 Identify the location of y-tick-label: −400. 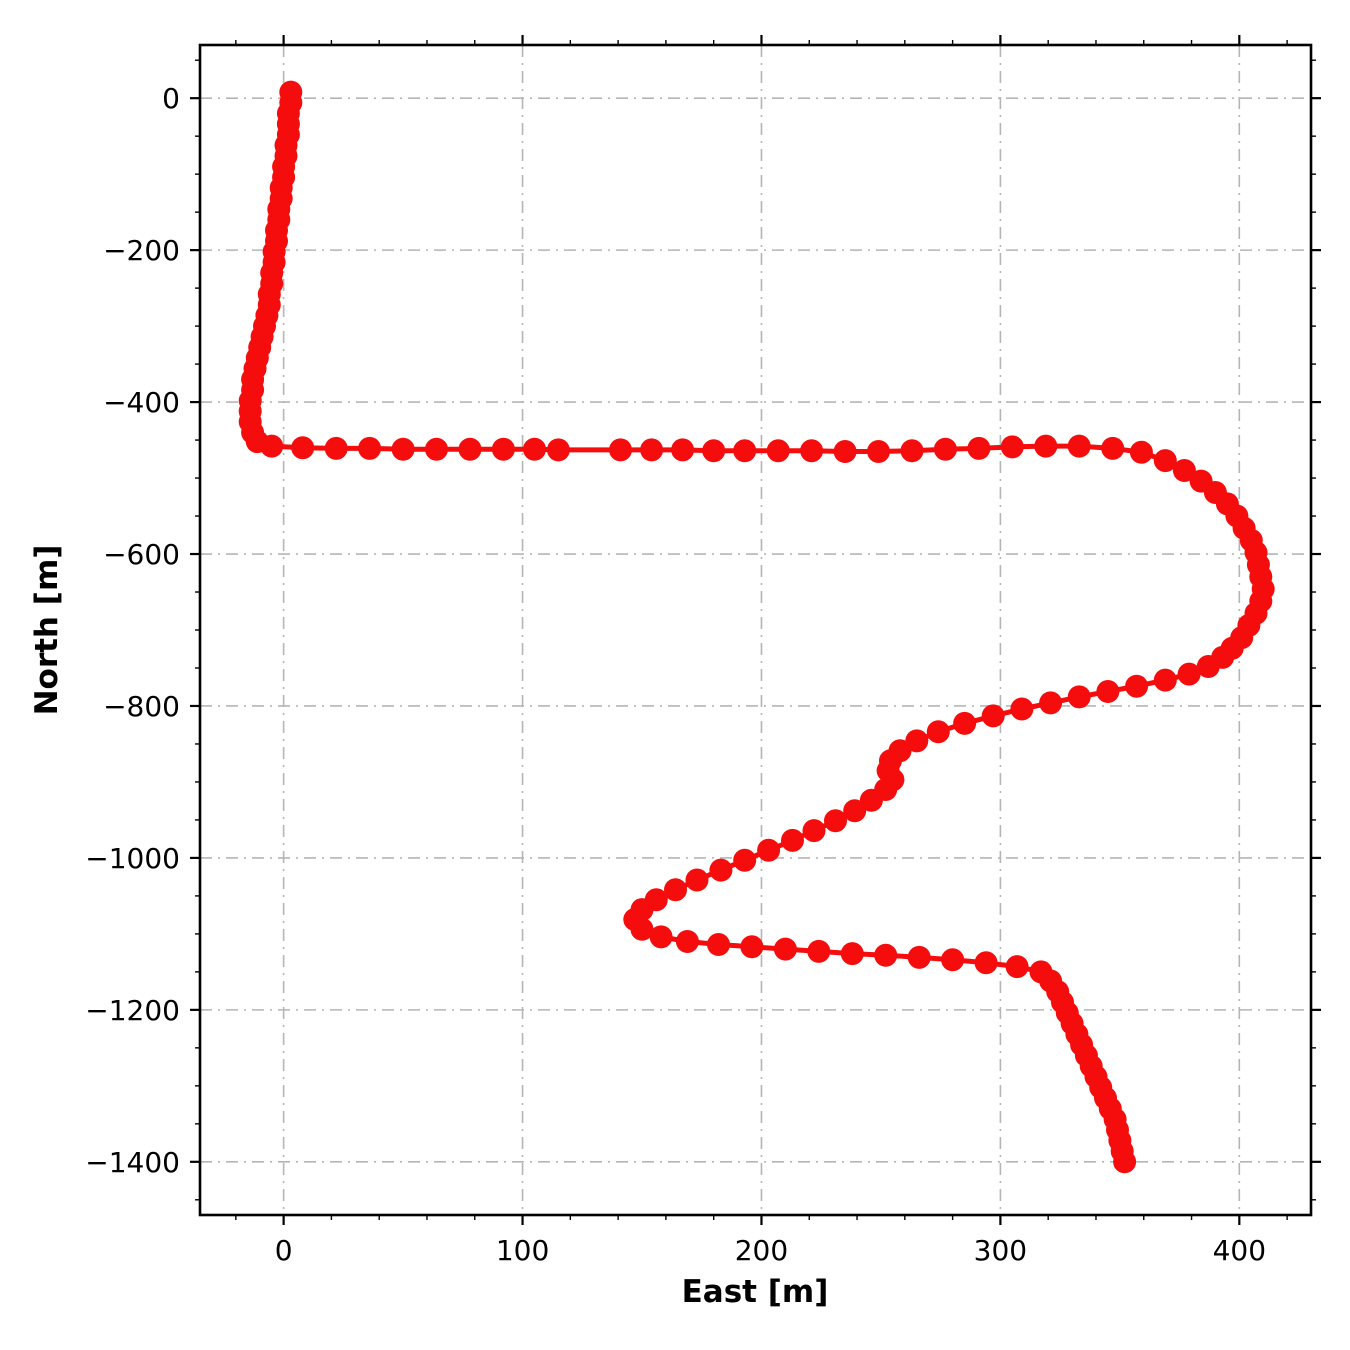
(141, 402).